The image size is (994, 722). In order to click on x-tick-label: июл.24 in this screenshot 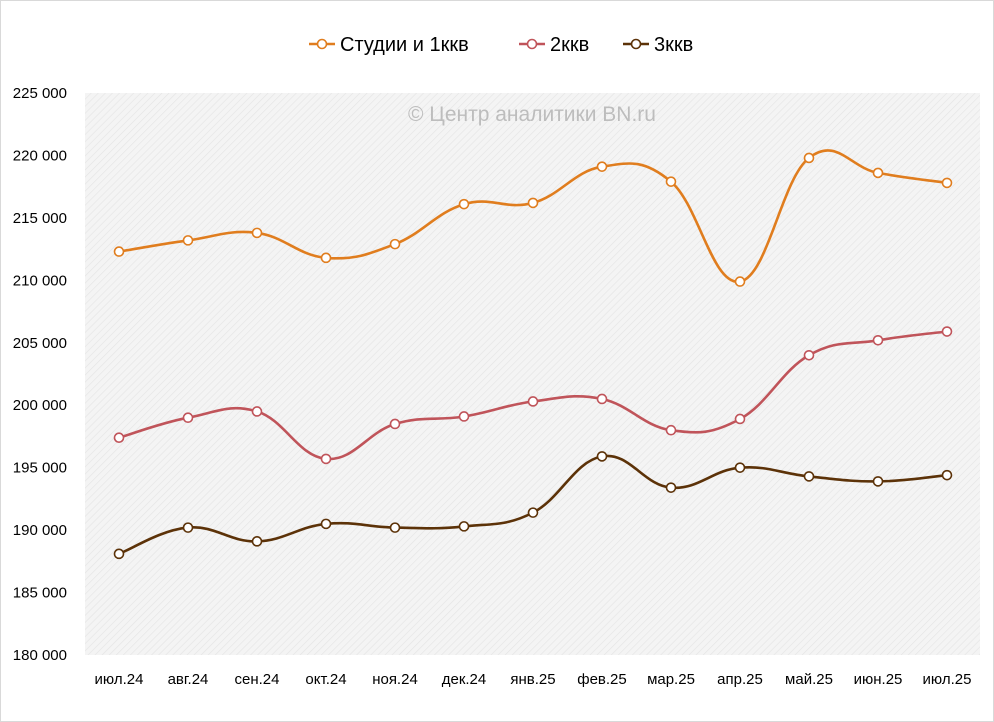, I will do `click(119, 679)`.